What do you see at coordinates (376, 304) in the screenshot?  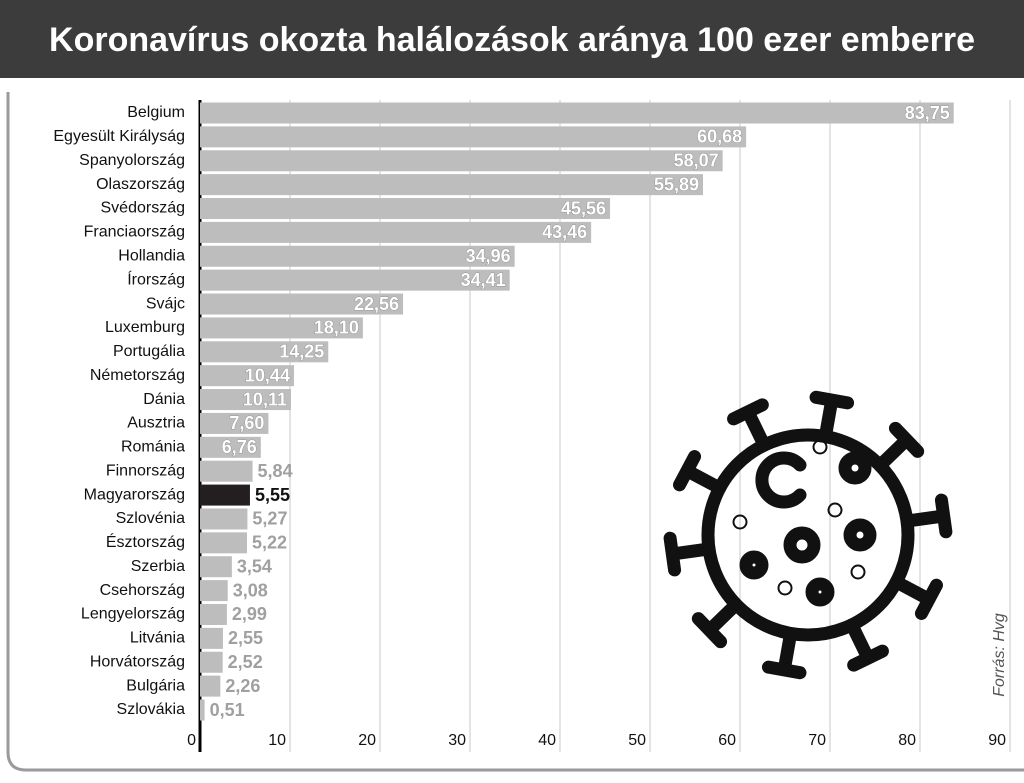 I see `value-label: 22,56` at bounding box center [376, 304].